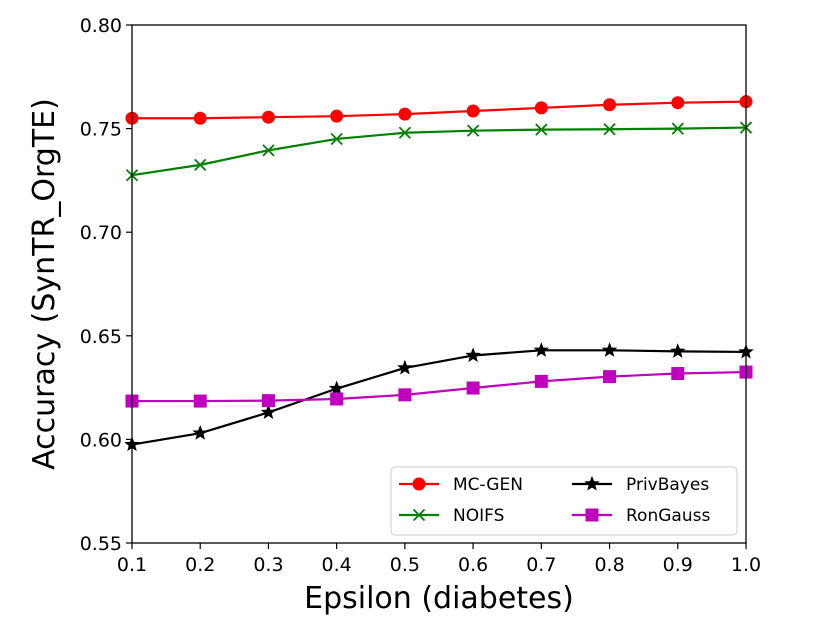  What do you see at coordinates (337, 565) in the screenshot?
I see `x-tick-label: 0.4` at bounding box center [337, 565].